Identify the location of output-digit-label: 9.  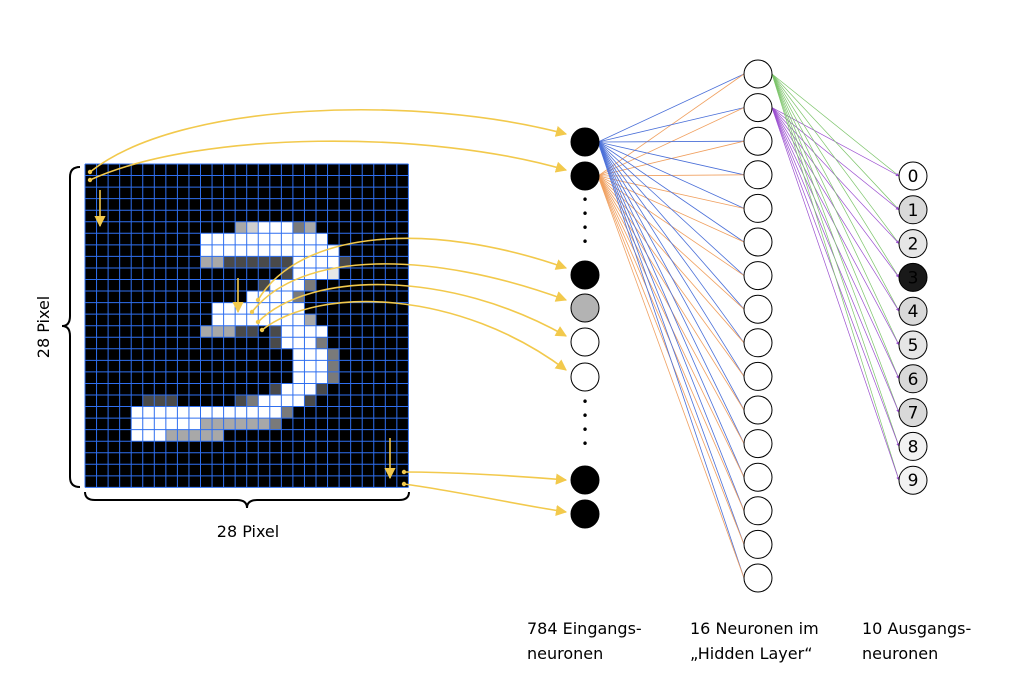
(913, 481).